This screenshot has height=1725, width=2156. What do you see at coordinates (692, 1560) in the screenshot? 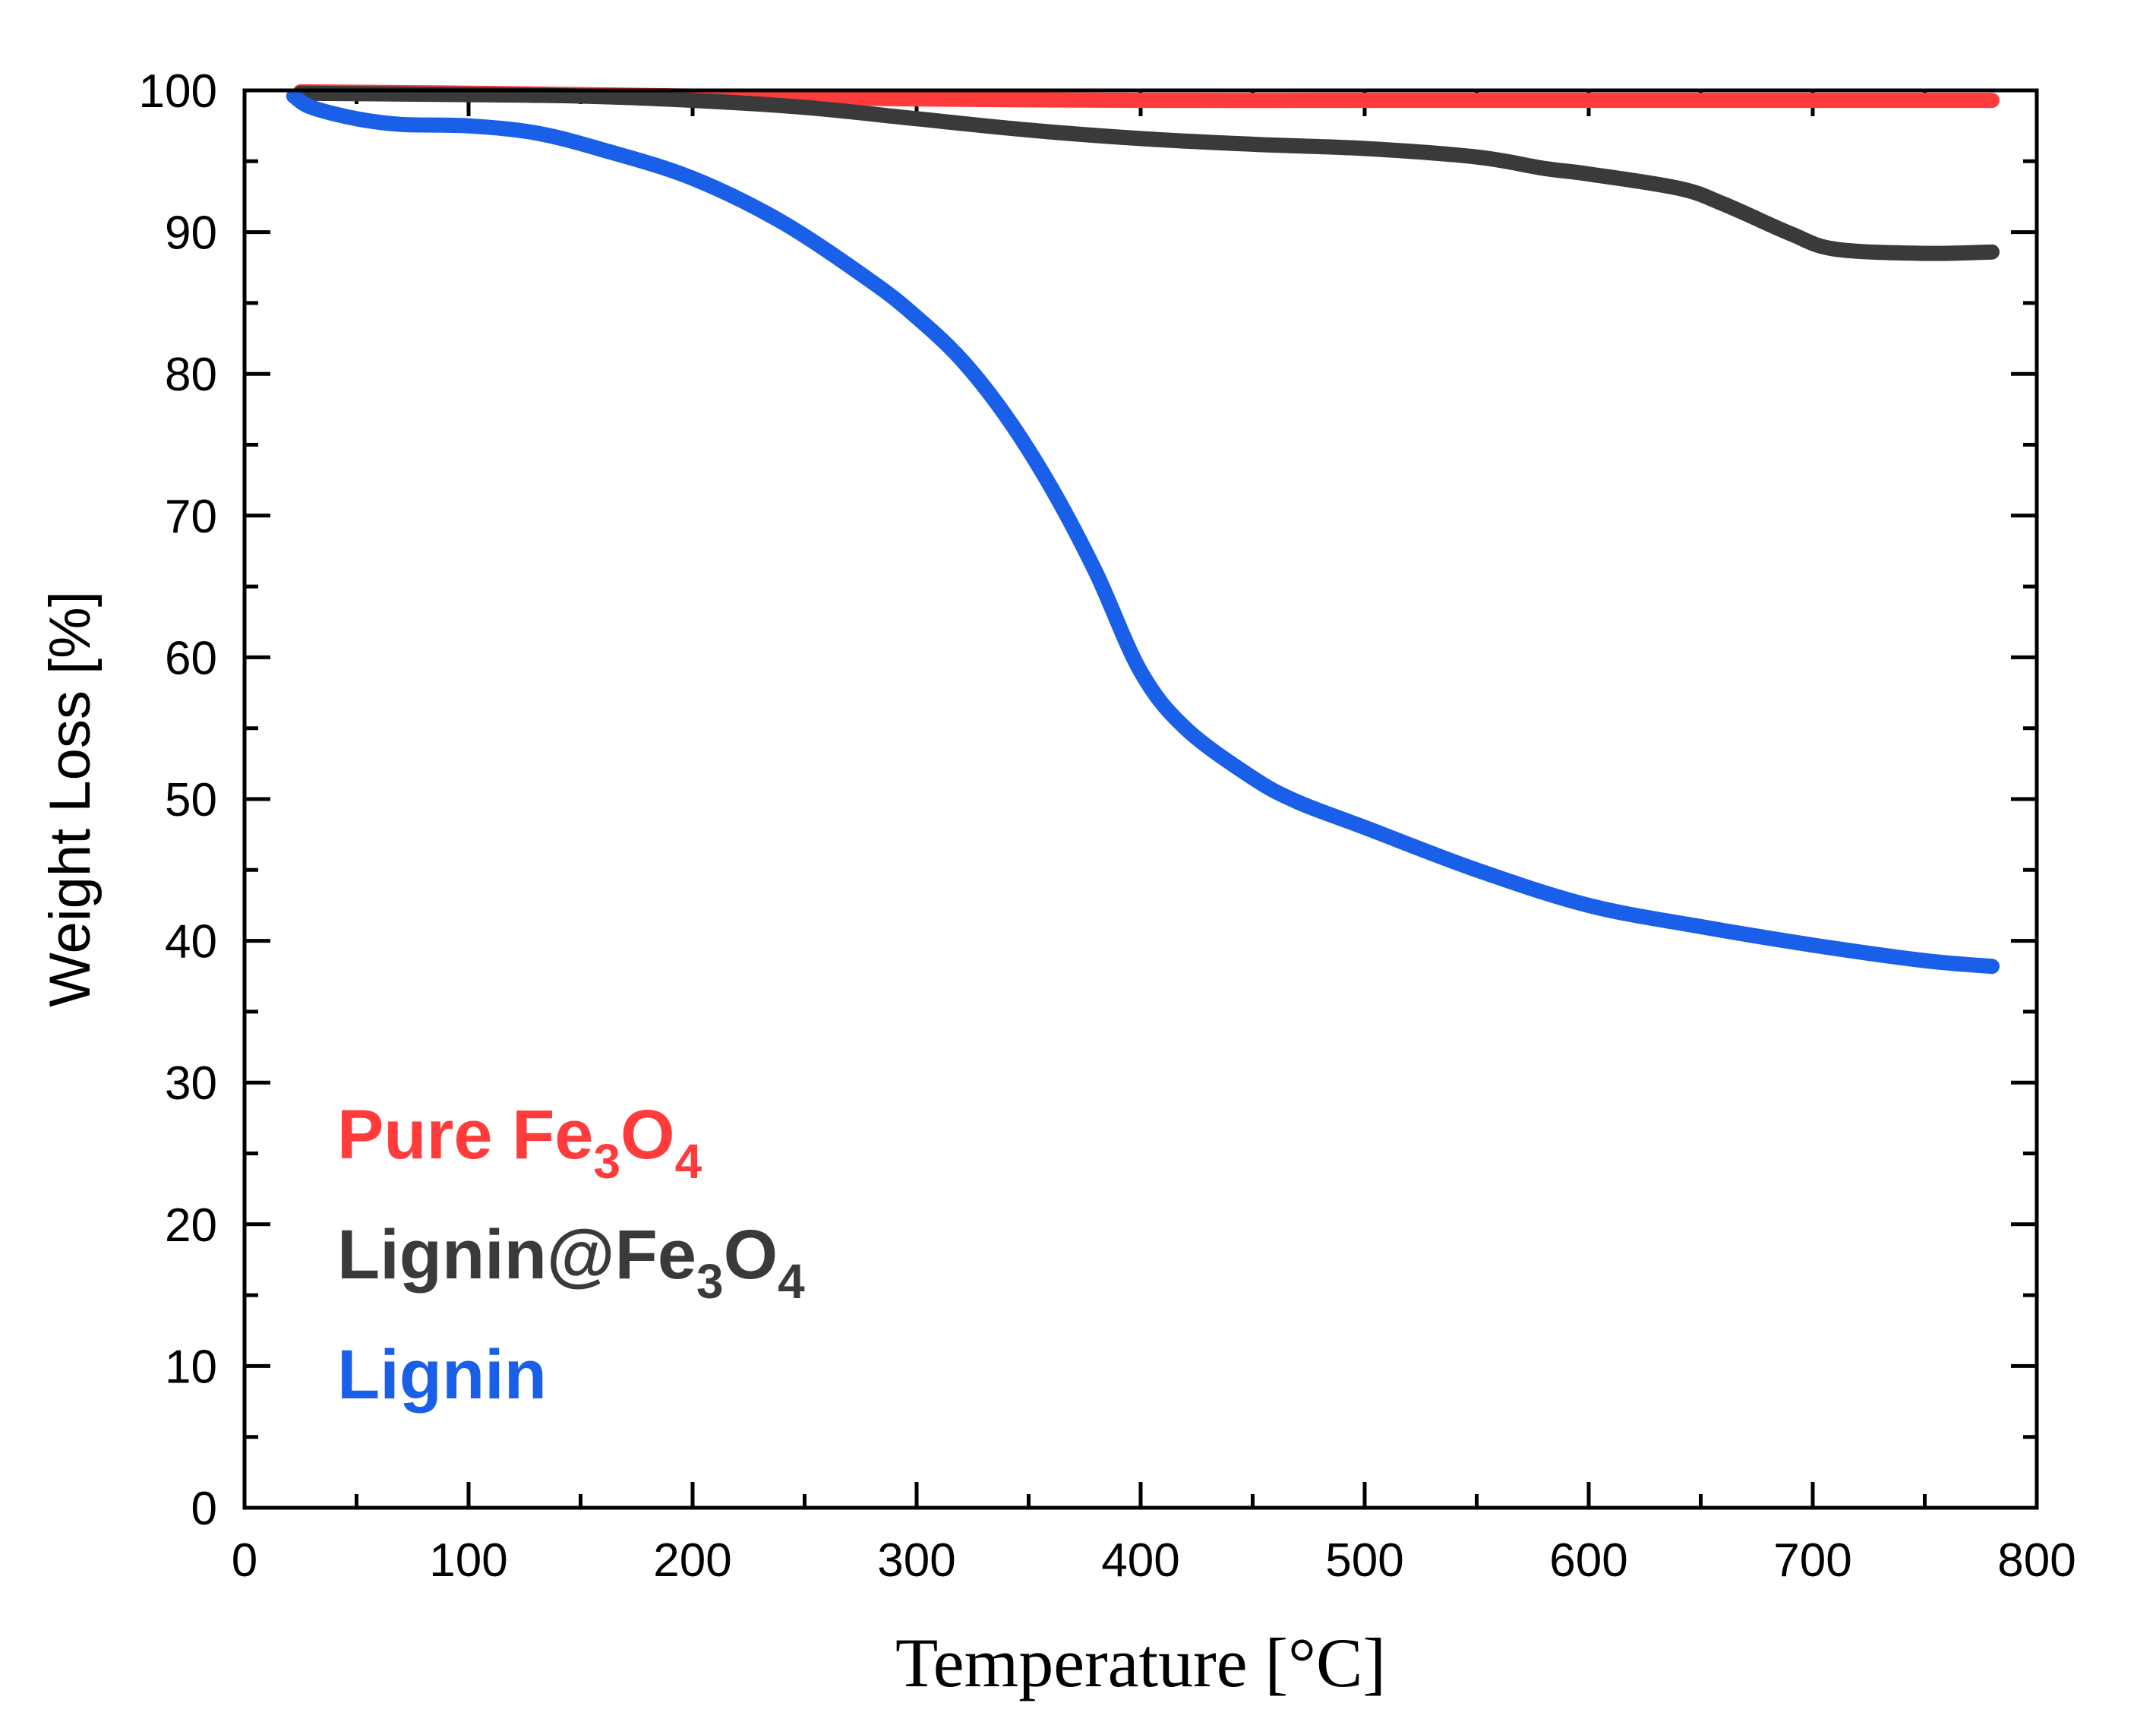
I see `x-tick-label: 200` at bounding box center [692, 1560].